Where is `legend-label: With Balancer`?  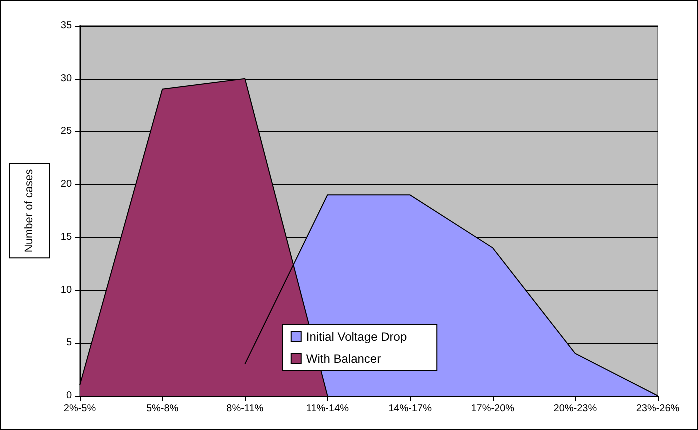
legend-label: With Balancer is located at coordinates (344, 359).